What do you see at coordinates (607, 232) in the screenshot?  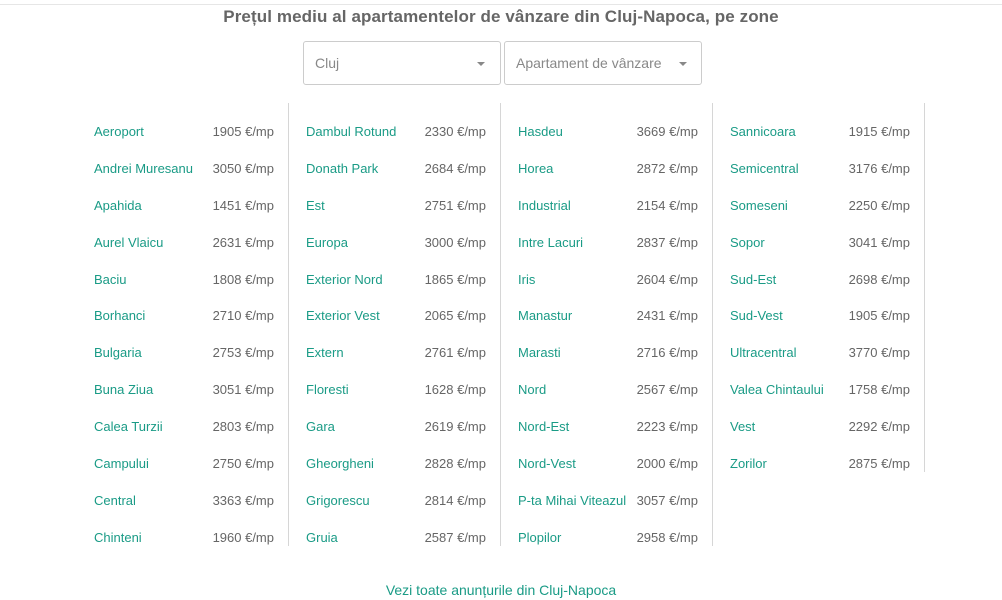 I see `zone-row: Intre Lacuri 2837 €/mp` at bounding box center [607, 232].